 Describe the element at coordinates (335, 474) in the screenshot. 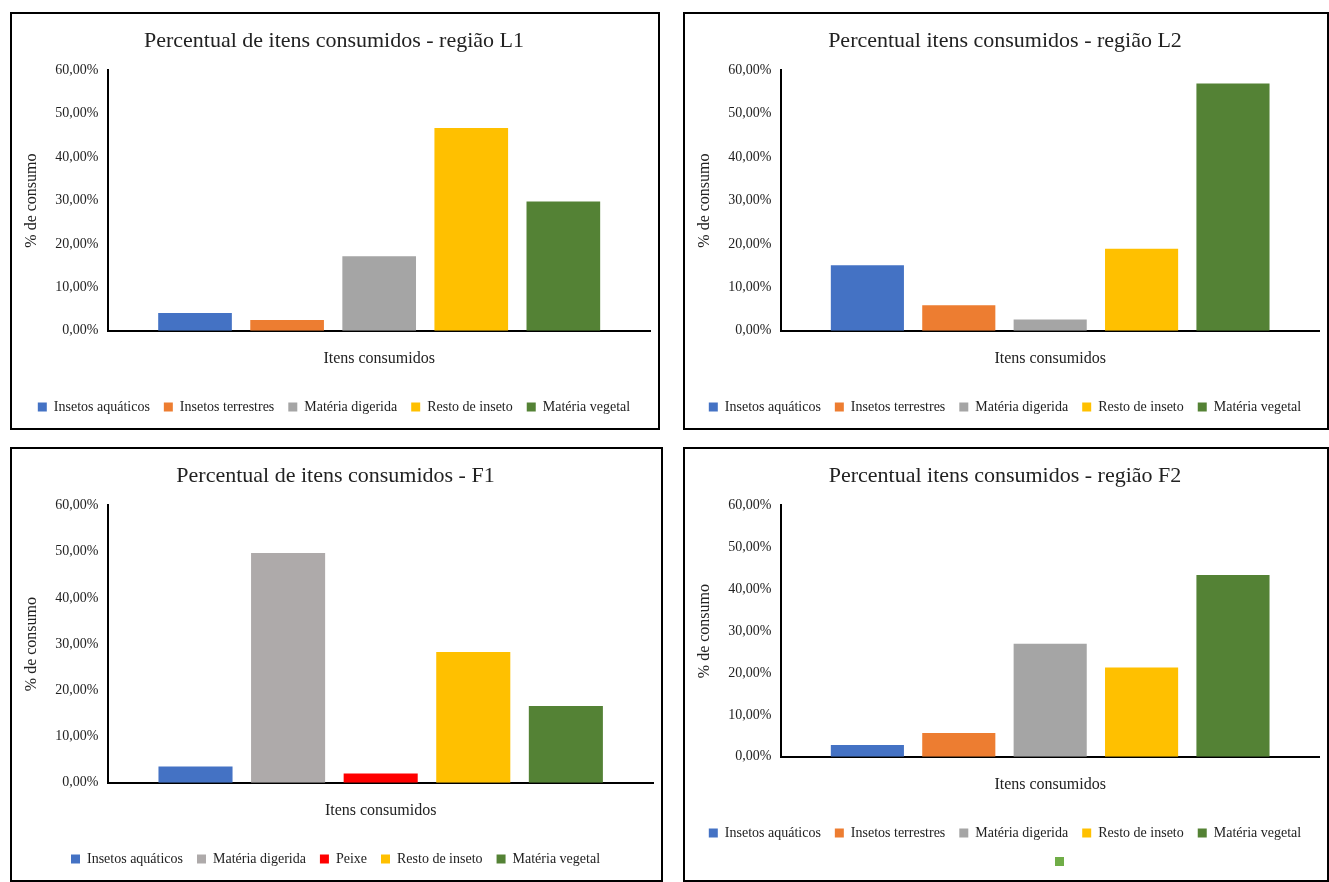

I see `chart-title: Percentual de itens consumidos - F1` at that location.